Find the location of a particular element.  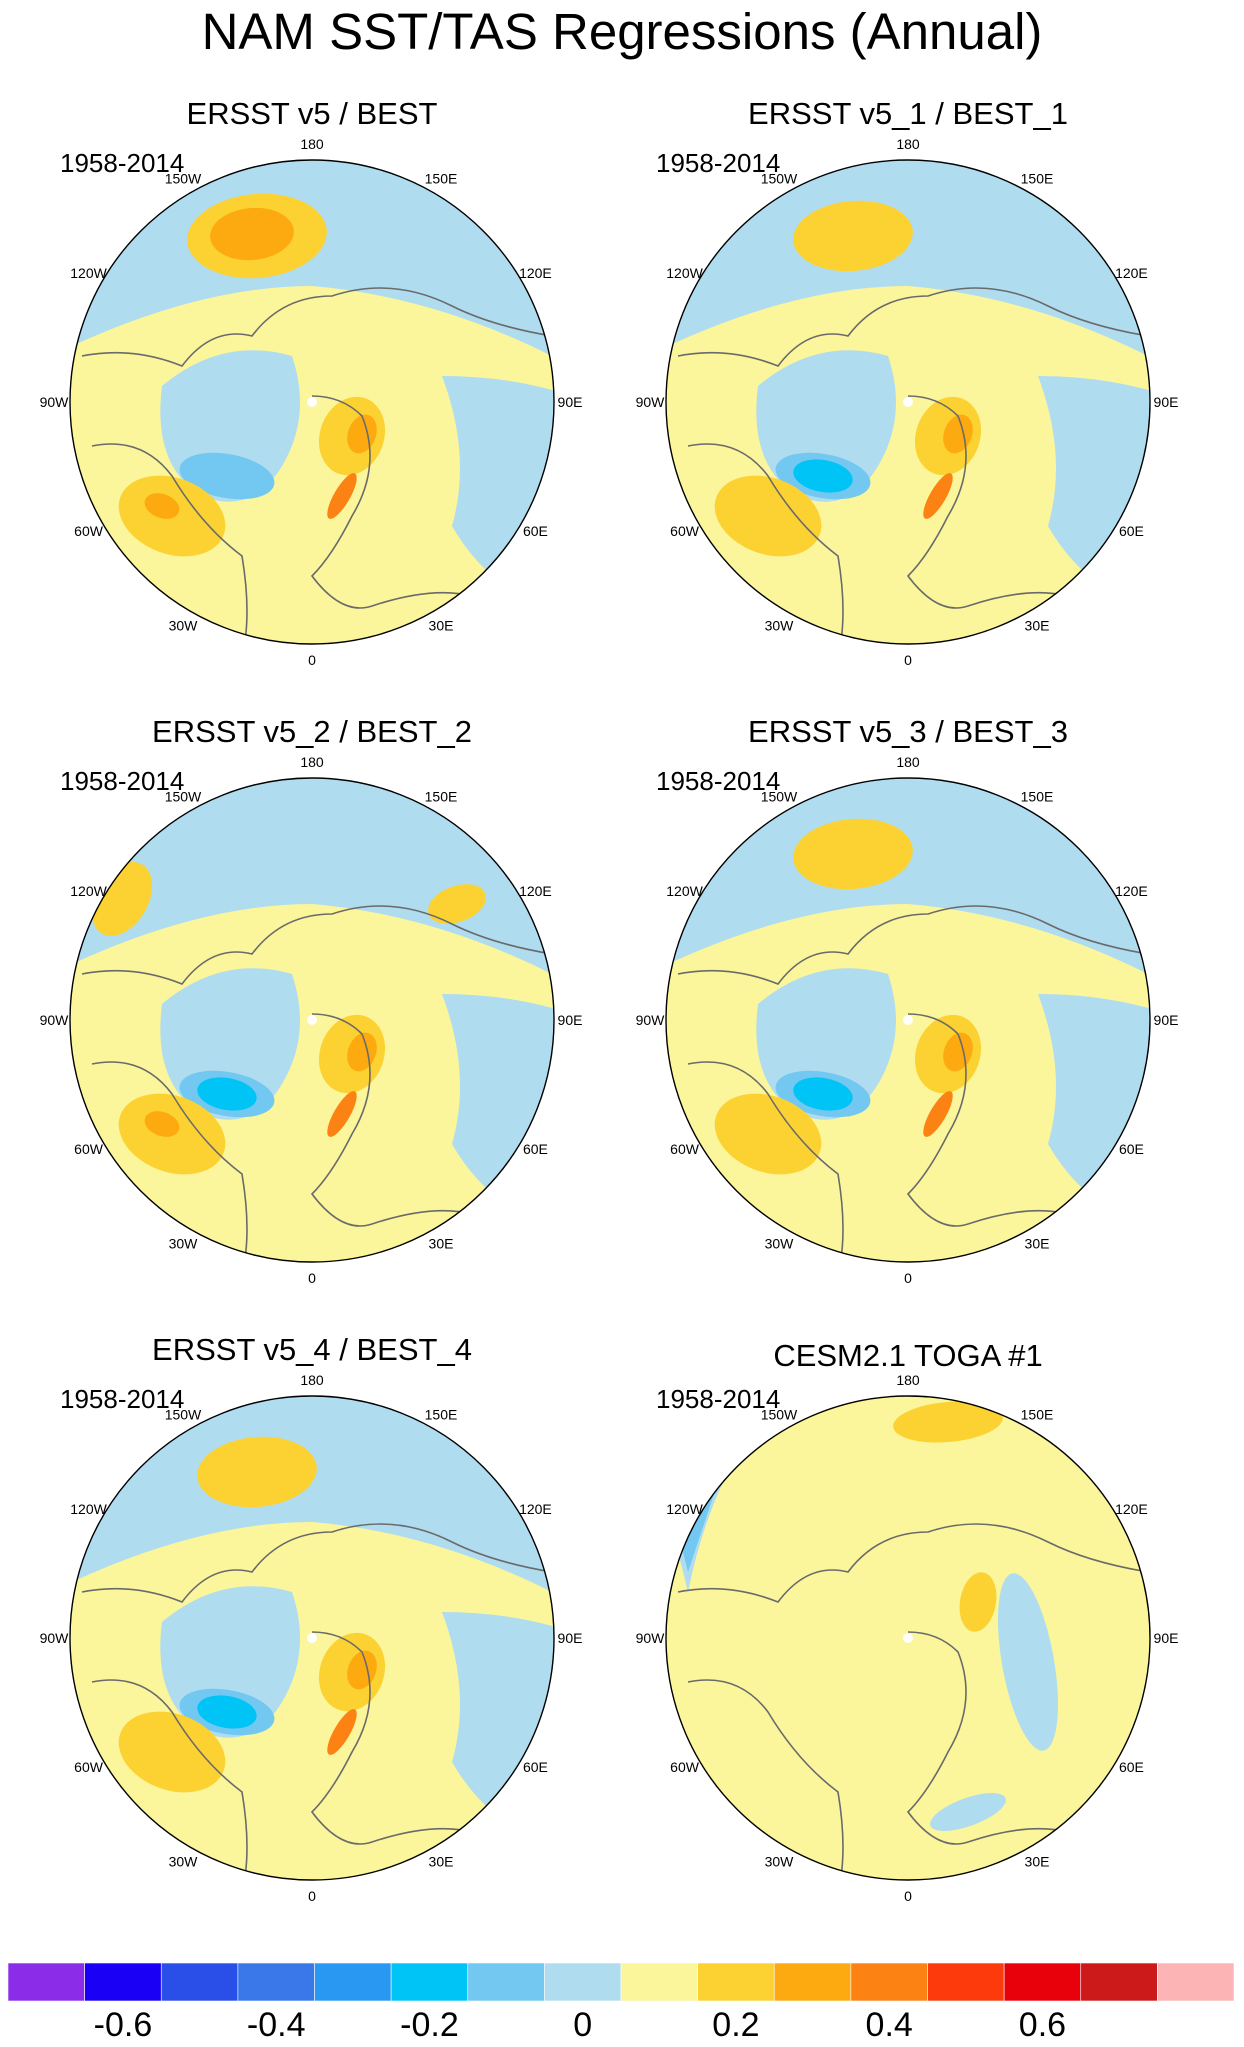

atlantic-cool-patch is located at coordinates (968, 1812).